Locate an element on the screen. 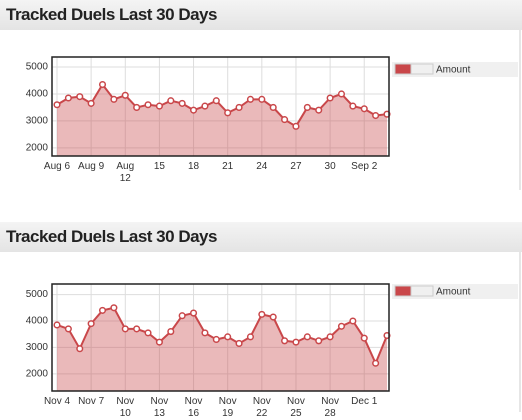 Image resolution: width=522 pixels, height=420 pixels. x-tick-label: 27 is located at coordinates (296, 166).